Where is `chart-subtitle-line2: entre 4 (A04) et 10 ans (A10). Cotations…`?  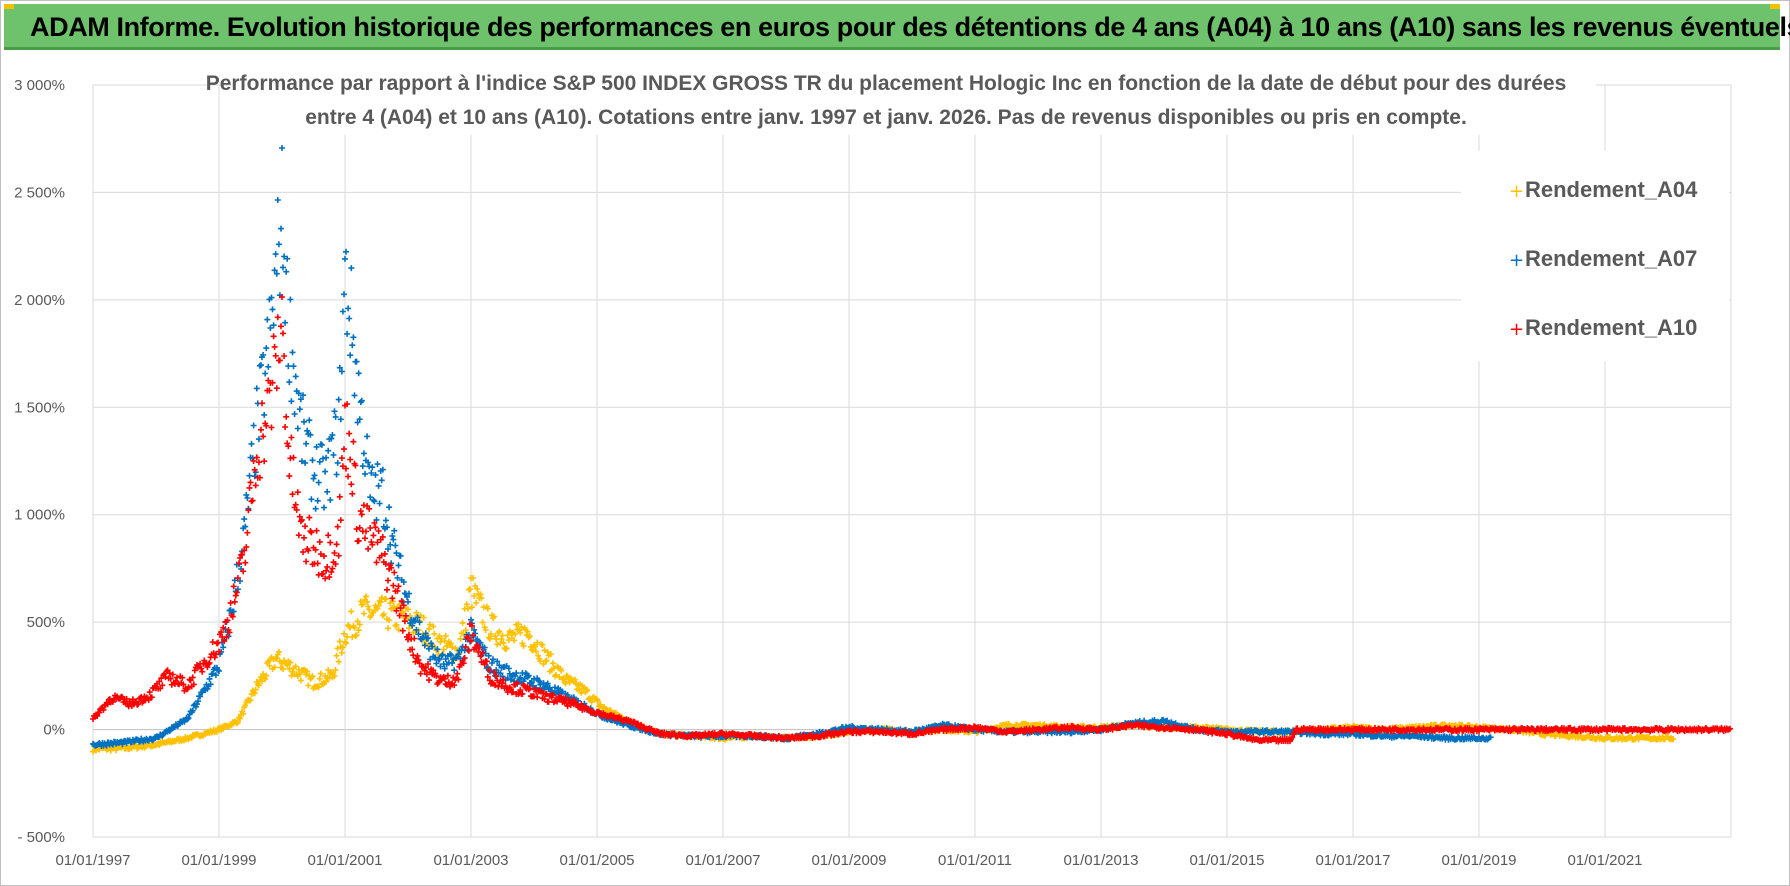 chart-subtitle-line2: entre 4 (A04) et 10 ans (A10). Cotations… is located at coordinates (886, 117).